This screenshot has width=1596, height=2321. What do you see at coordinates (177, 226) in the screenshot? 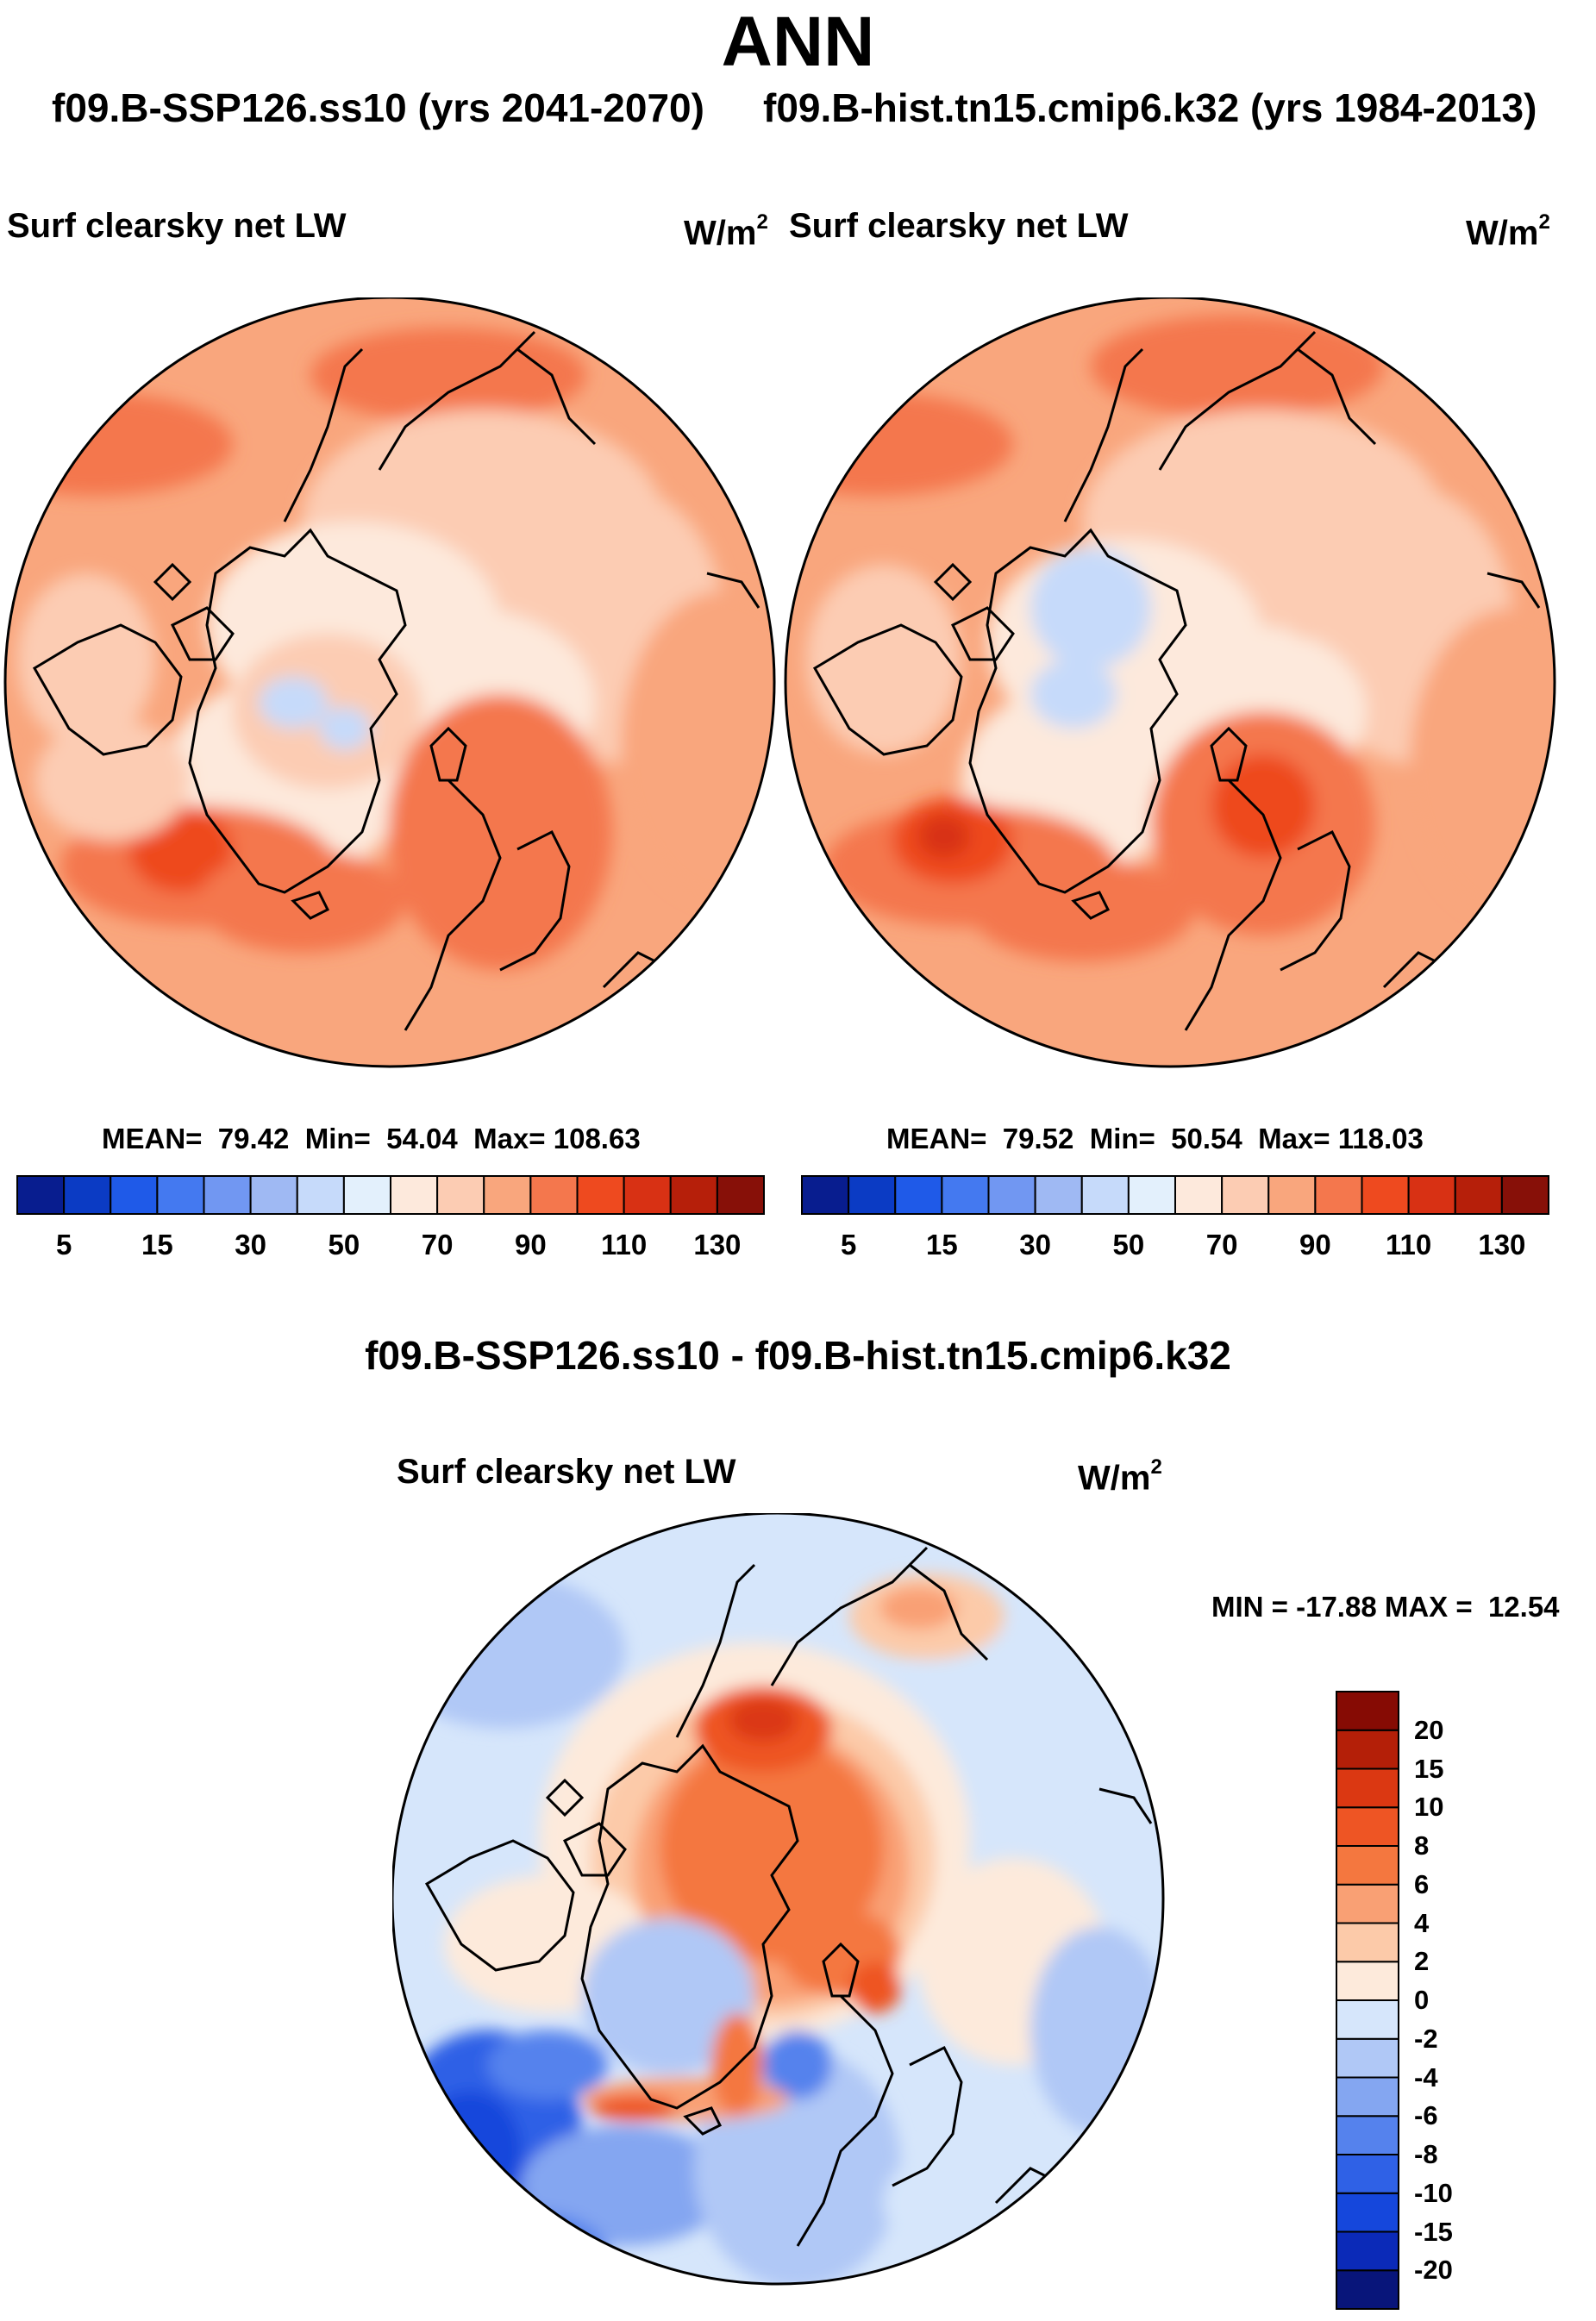
I see `left-variable-label: Surf clearsky net LW` at bounding box center [177, 226].